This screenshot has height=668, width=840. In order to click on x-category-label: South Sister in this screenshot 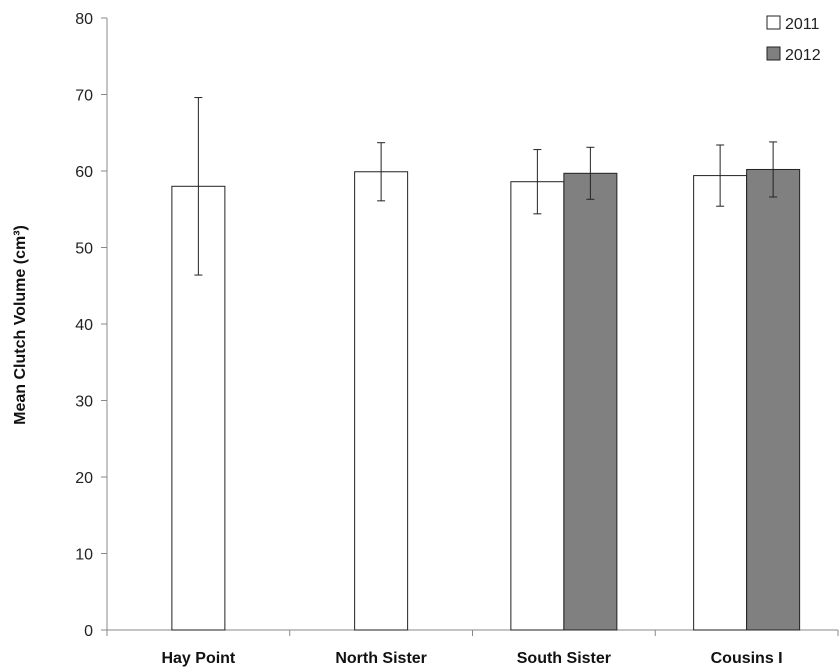, I will do `click(564, 658)`.